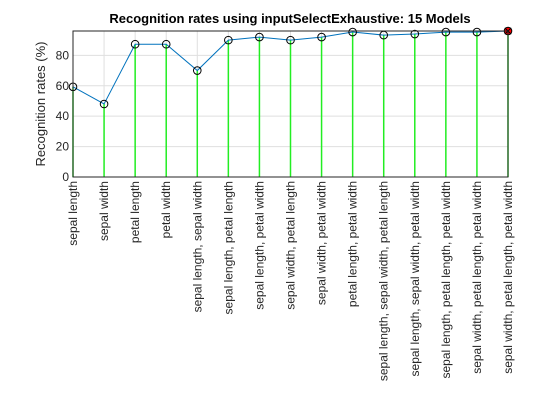  Describe the element at coordinates (384, 281) in the screenshot. I see `x-tick-label: sepal length, sepal width, petal length` at that location.